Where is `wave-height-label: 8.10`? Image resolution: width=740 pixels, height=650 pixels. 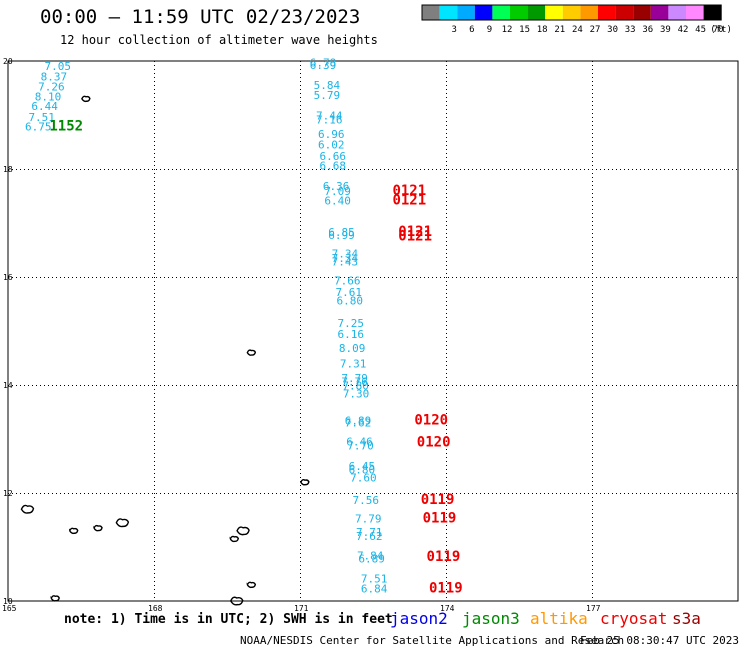 wave-height-label: 8.10 is located at coordinates (48, 96).